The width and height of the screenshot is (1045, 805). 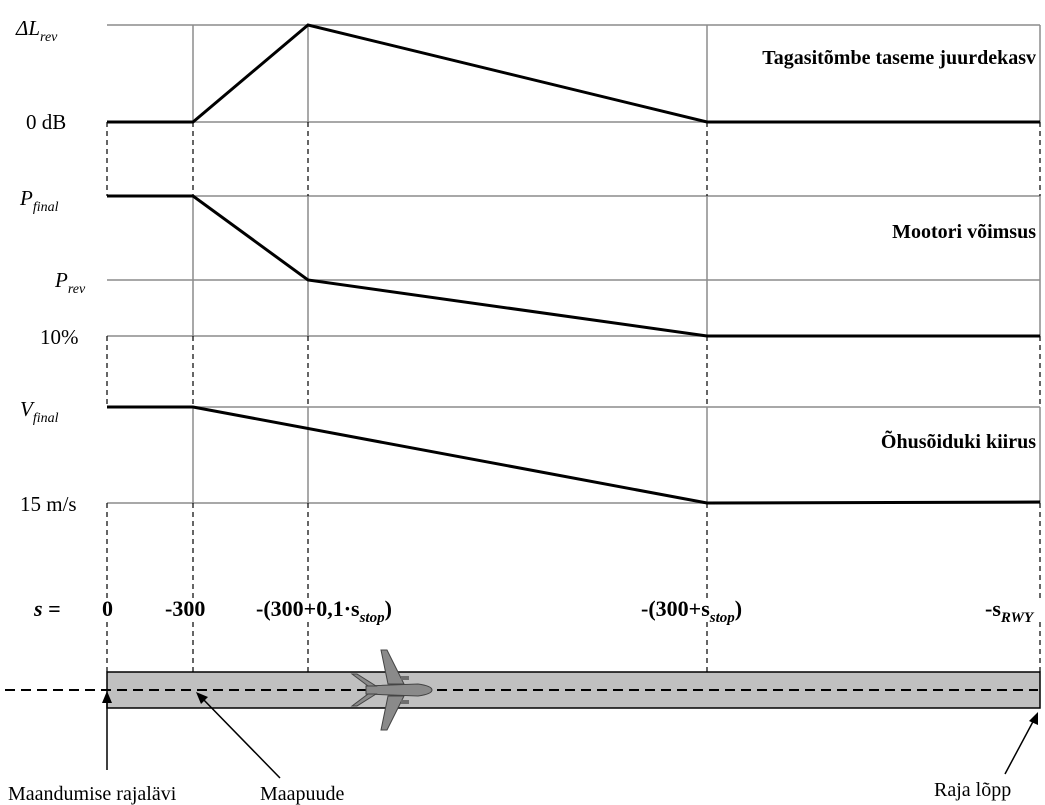 What do you see at coordinates (47, 608) in the screenshot?
I see `distance-axis-prefix: s =` at bounding box center [47, 608].